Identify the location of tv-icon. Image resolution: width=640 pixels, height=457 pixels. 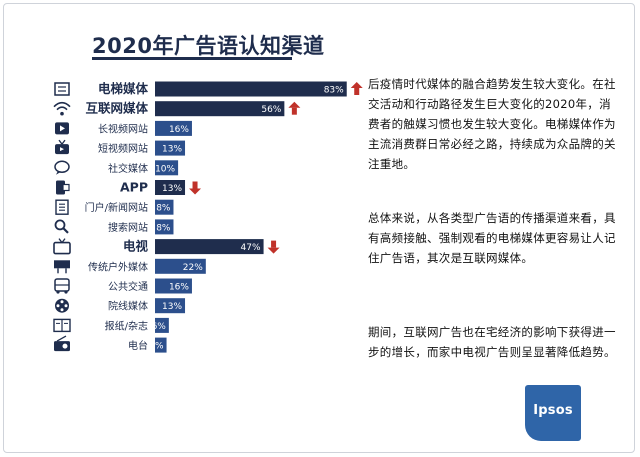
(62, 147).